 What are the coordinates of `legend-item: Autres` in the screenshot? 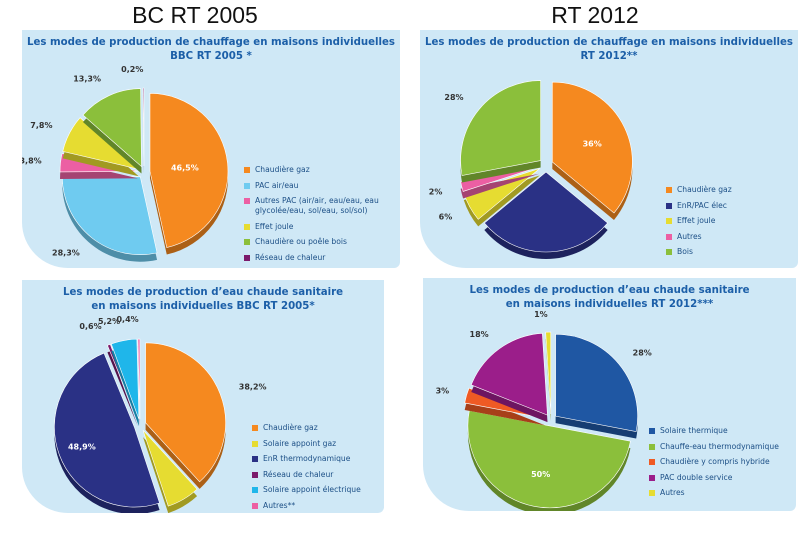 It's located at (699, 237).